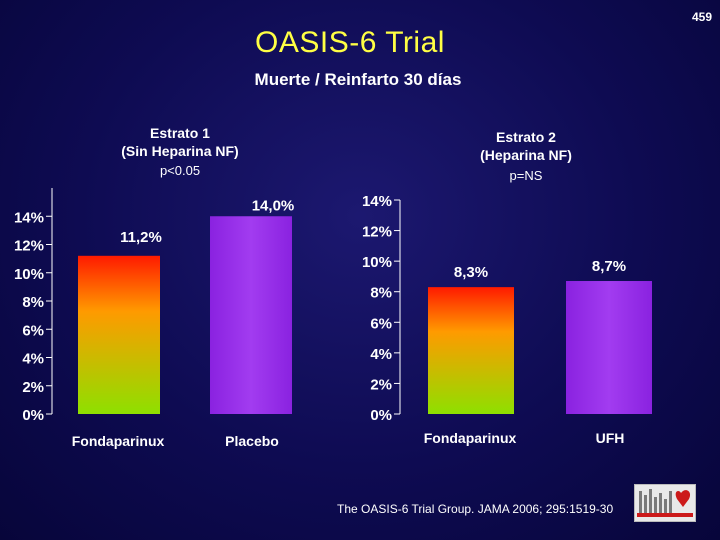 The image size is (720, 540). Describe the element at coordinates (701, 17) in the screenshot. I see `slide-number: 459` at that location.